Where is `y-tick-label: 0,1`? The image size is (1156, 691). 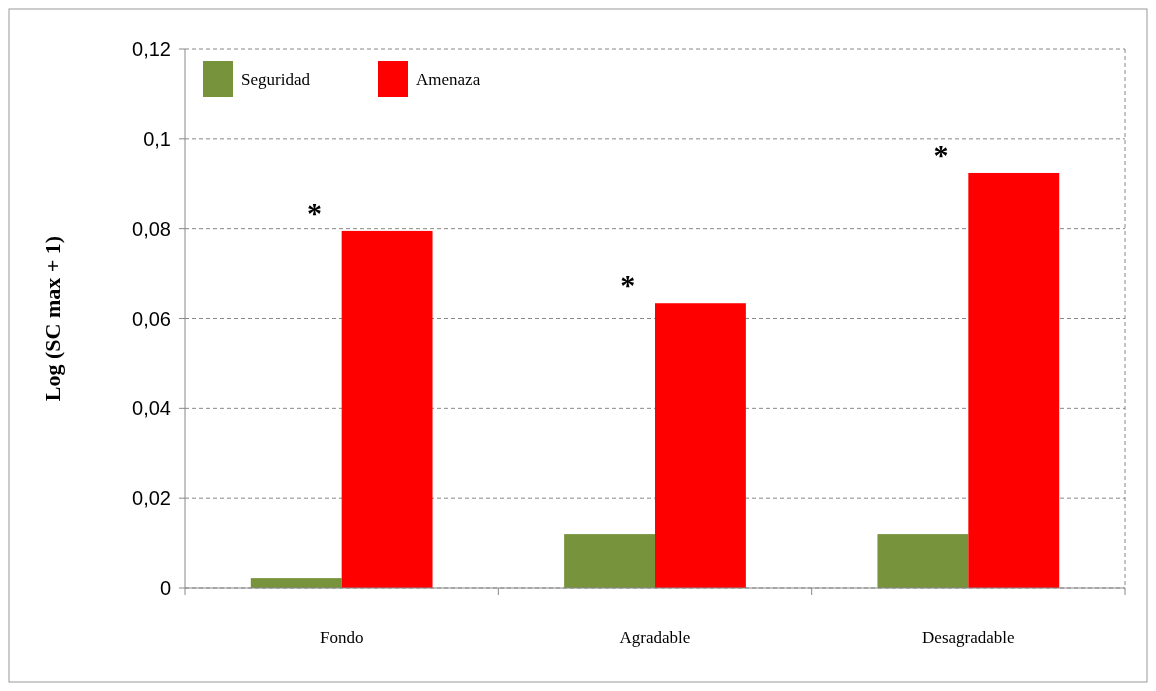 y-tick-label: 0,1 is located at coordinates (157, 138).